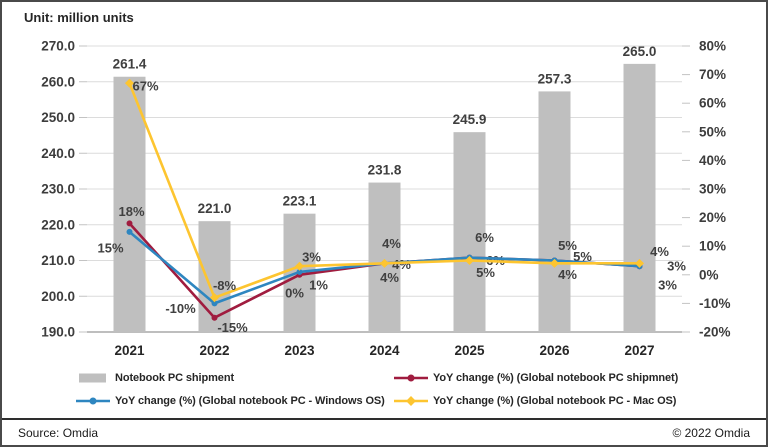 The height and width of the screenshot is (447, 768). What do you see at coordinates (384, 431) in the screenshot?
I see `footer: Source: Omdia © 2022 Omdia` at bounding box center [384, 431].